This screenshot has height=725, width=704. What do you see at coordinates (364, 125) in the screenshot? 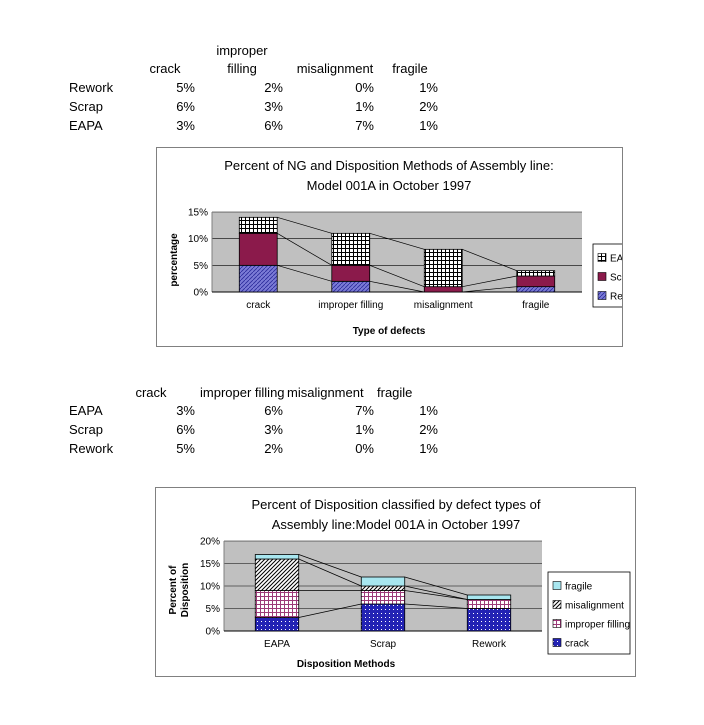
I see `table1-cell: 7%` at bounding box center [364, 125].